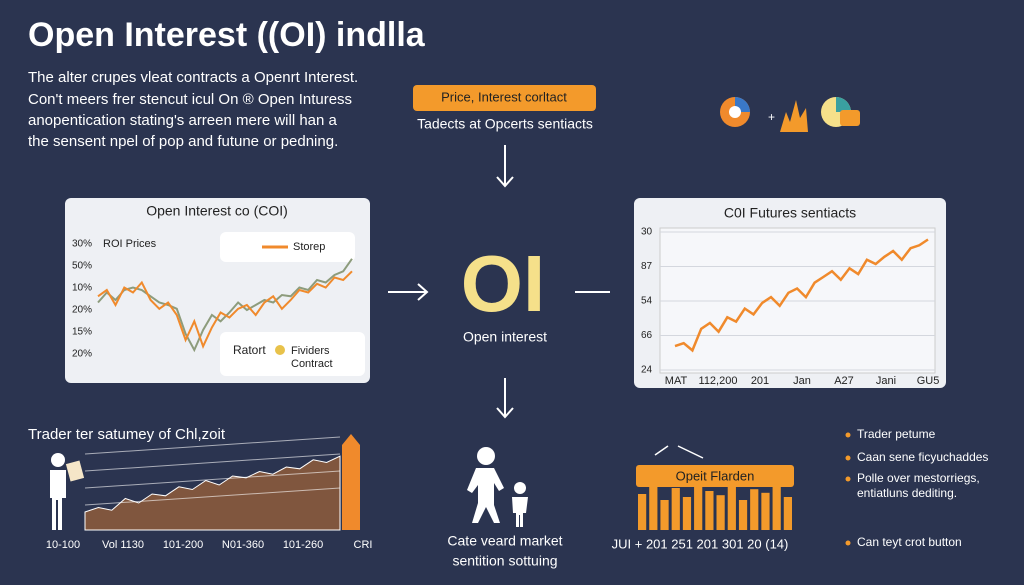  What do you see at coordinates (227, 35) in the screenshot?
I see `title: Open Interest ((OI) indlla` at bounding box center [227, 35].